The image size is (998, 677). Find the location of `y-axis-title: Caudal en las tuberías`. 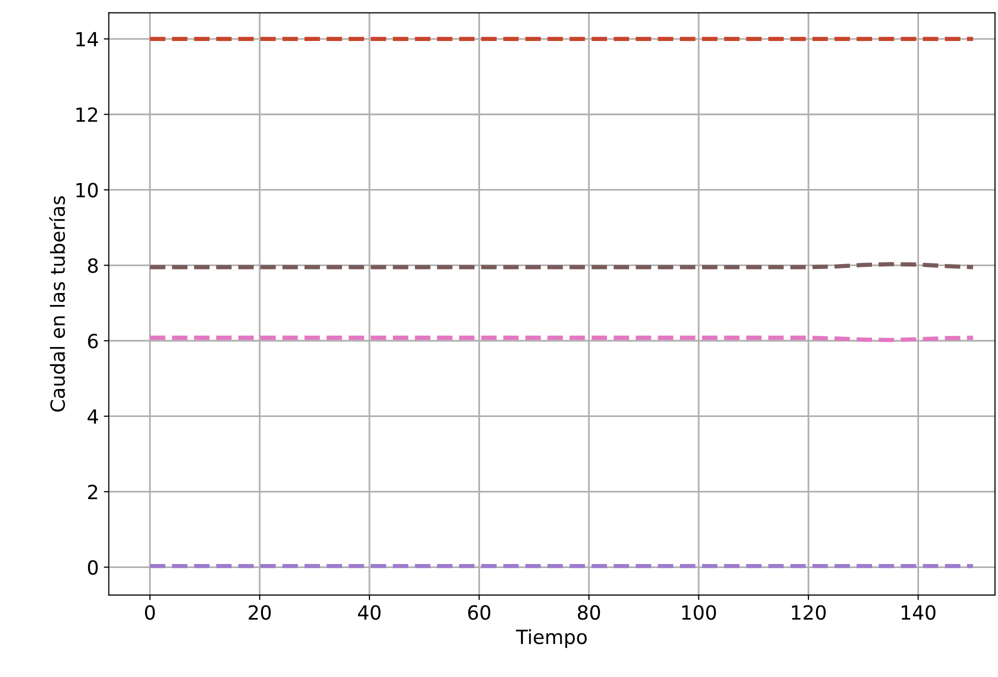

y-axis-title: Caudal en las tuberías is located at coordinates (57, 304).